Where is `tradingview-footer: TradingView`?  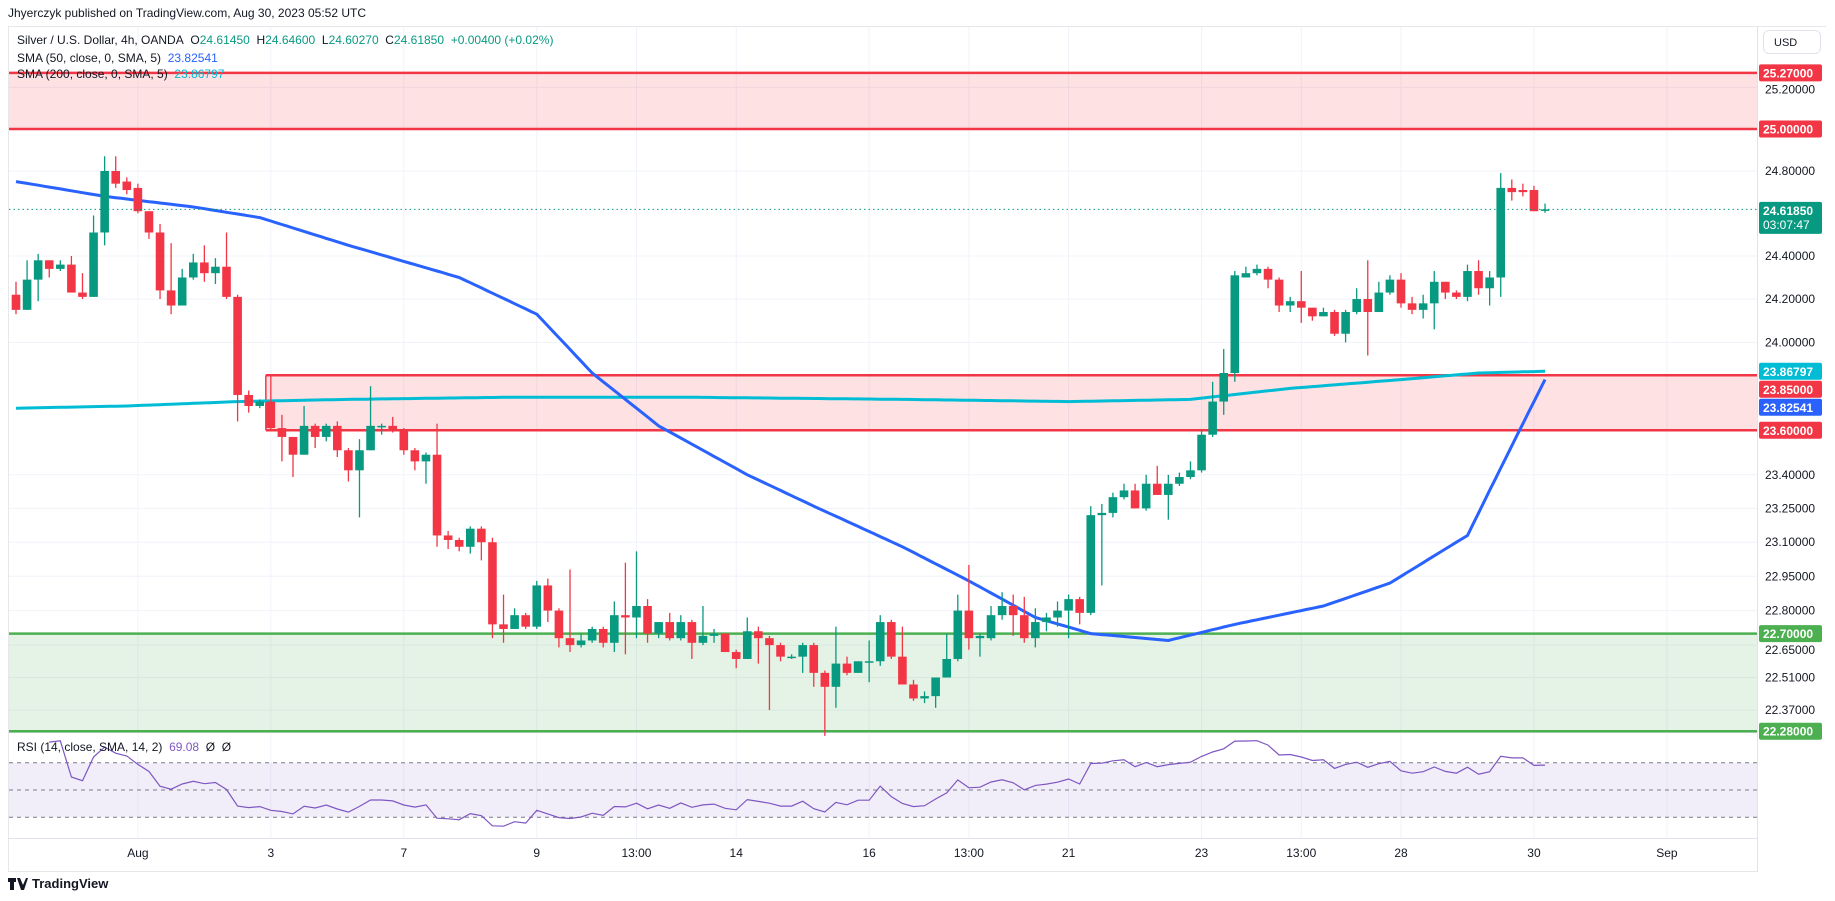 tradingview-footer: TradingView is located at coordinates (58, 883).